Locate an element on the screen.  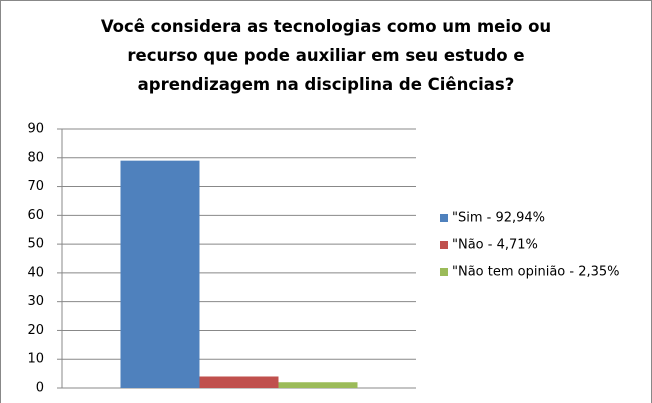
y-tick-label: 80 is located at coordinates (35, 157).